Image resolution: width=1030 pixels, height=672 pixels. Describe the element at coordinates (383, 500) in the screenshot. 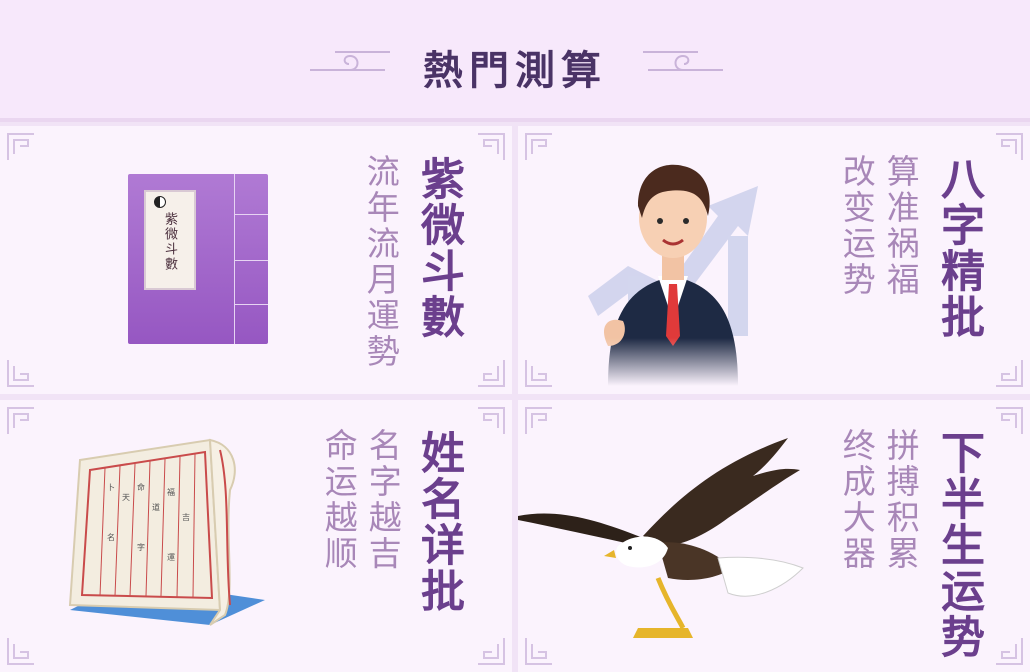

I see `card-subtitle: 名字越吉` at that location.